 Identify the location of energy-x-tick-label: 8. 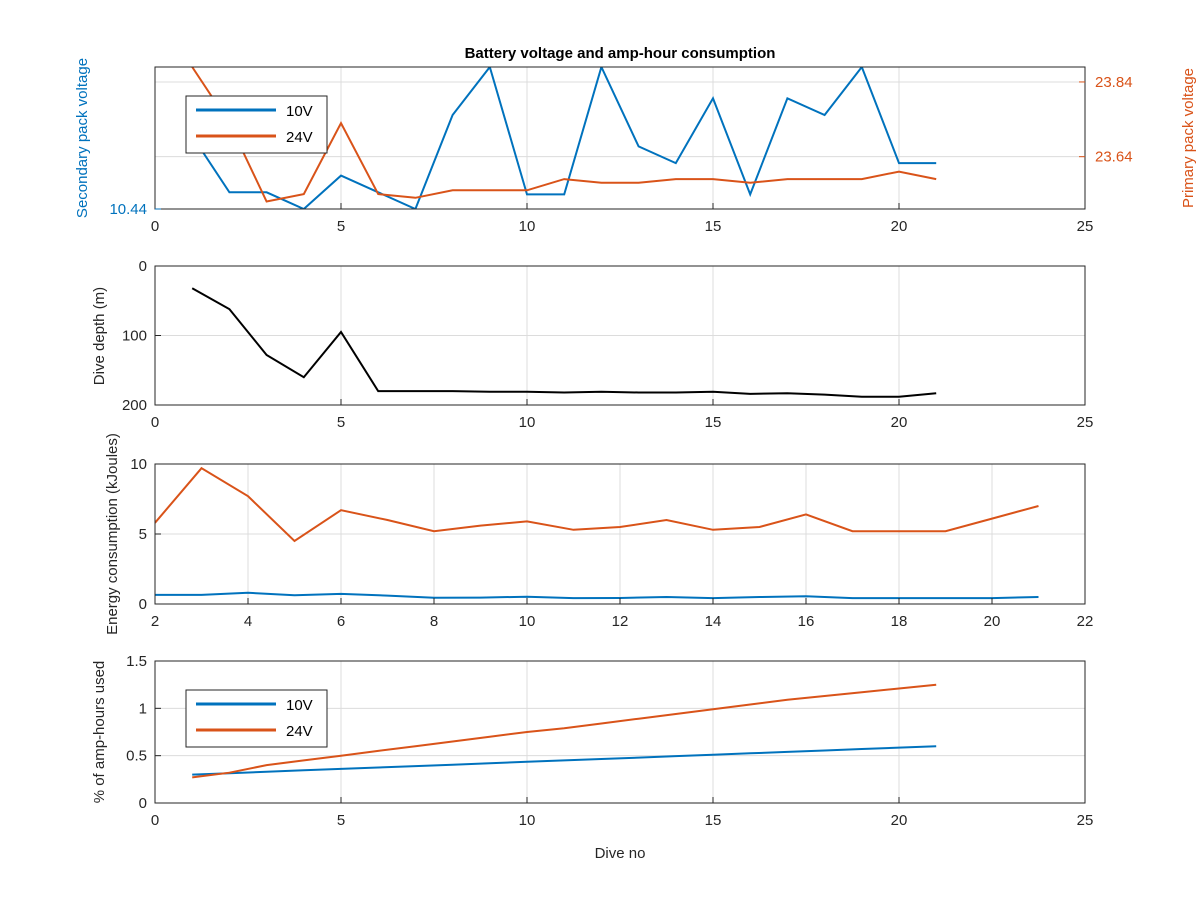
(434, 621).